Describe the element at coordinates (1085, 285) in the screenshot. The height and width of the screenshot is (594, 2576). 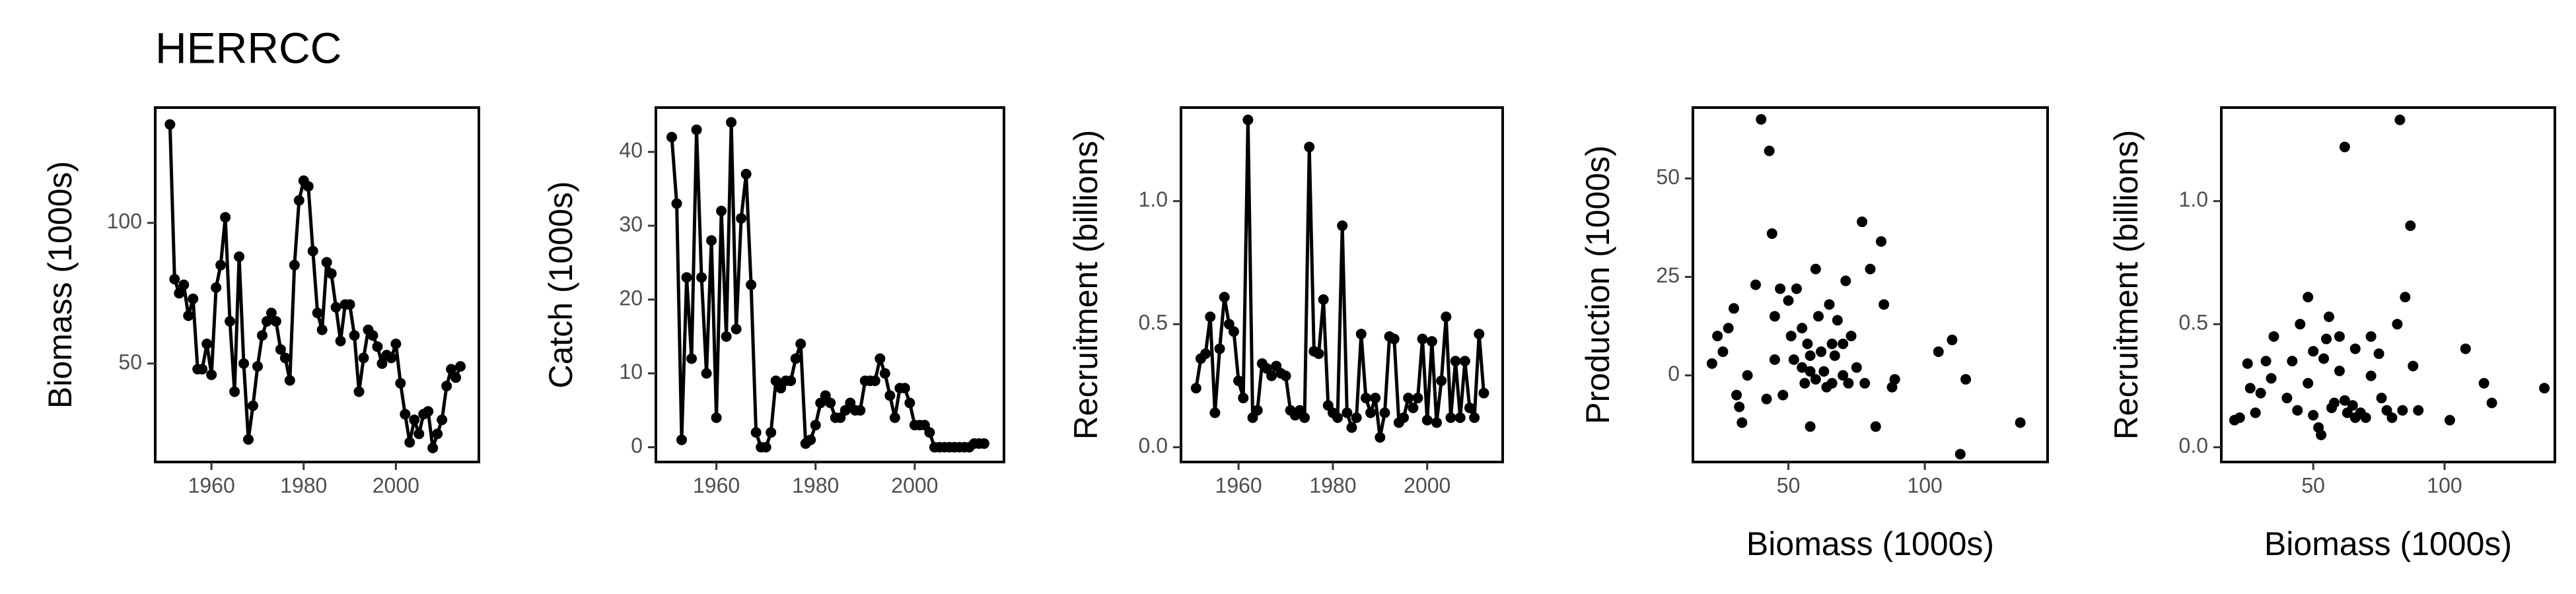
I see `y-axis-label: Recruitment (billions)` at that location.